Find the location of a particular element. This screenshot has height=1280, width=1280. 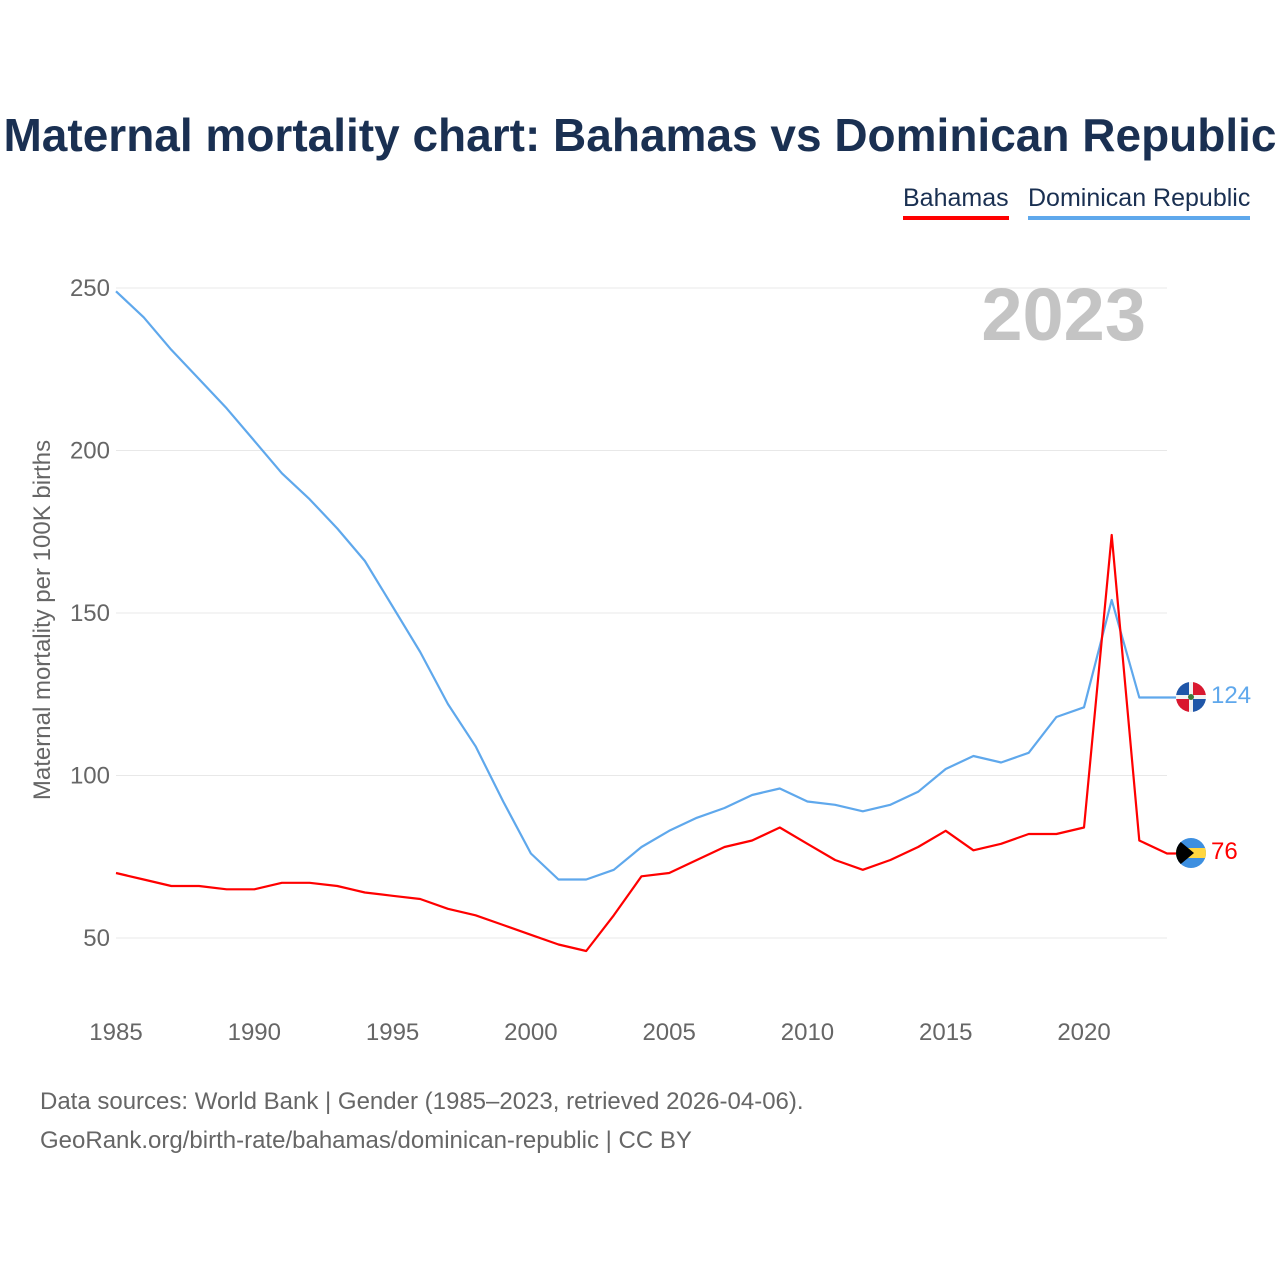

x-tick-label: 2005 is located at coordinates (668, 1032).